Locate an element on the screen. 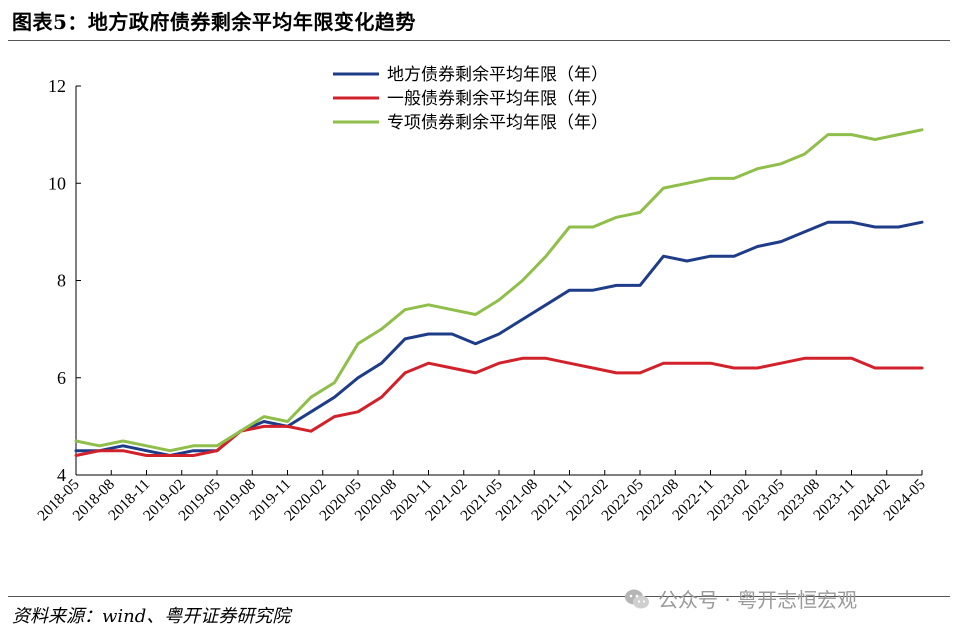 The height and width of the screenshot is (635, 960). chart-legend: 地方债券剩余平均年限（年） 一般债券剩余平均年限（年） 专项债券剩余平均年限（年） is located at coordinates (470, 99).